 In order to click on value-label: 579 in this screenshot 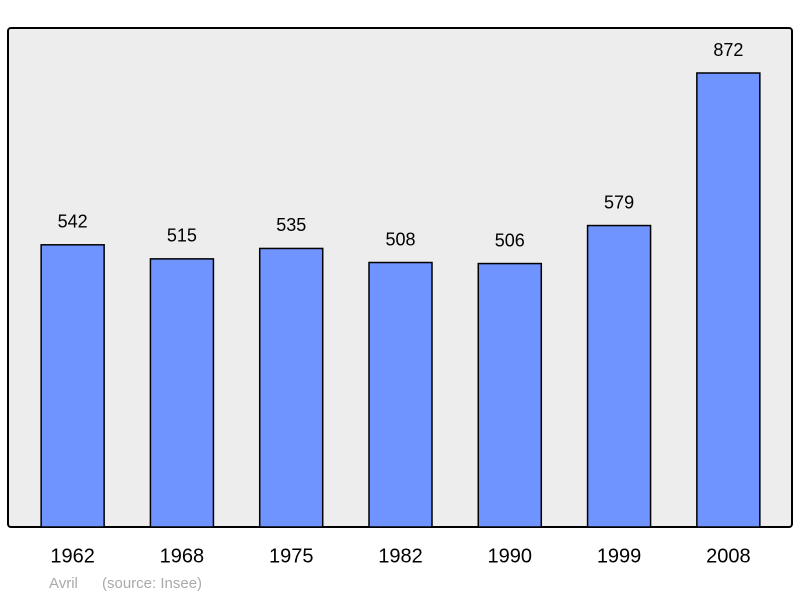, I will do `click(619, 202)`.